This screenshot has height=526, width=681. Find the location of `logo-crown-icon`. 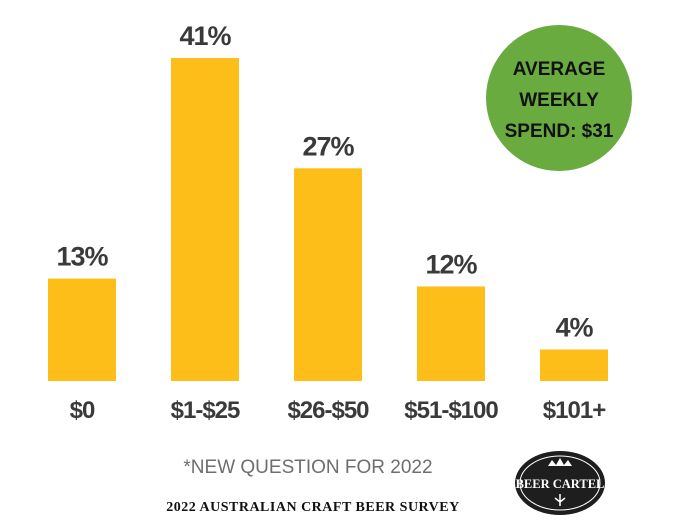

logo-crown-icon is located at coordinates (560, 462).